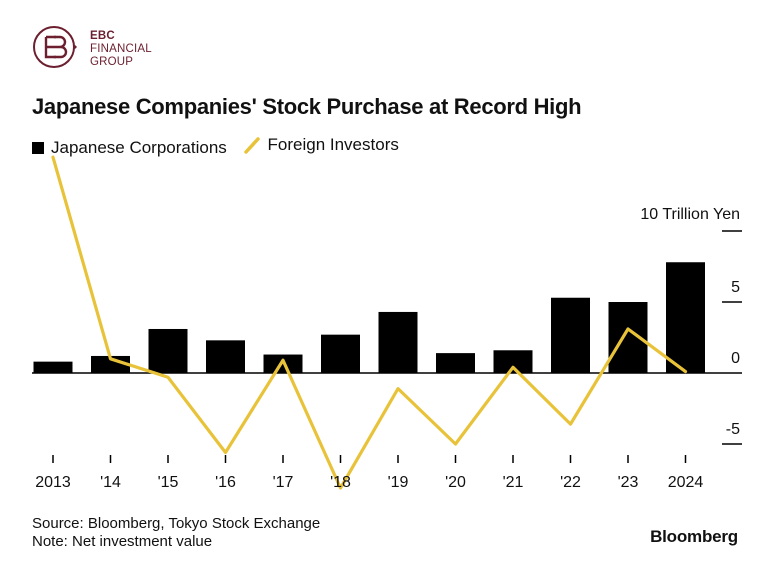 The width and height of the screenshot is (778, 575). What do you see at coordinates (38, 148) in the screenshot?
I see `legend-swatch-bar` at bounding box center [38, 148].